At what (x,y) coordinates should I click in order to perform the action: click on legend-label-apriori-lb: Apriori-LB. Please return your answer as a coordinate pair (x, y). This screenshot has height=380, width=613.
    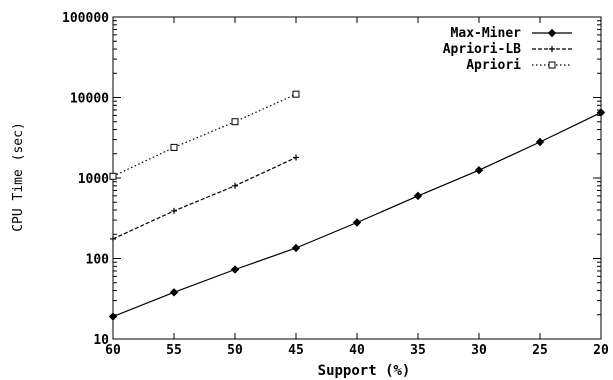
    Looking at the image, I should click on (482, 49).